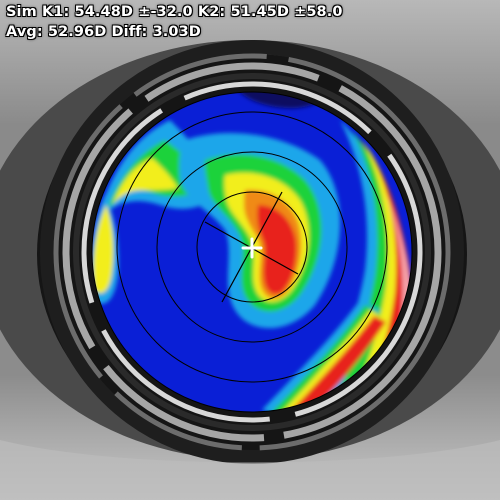 The image size is (500, 500). What do you see at coordinates (252, 248) in the screenshot?
I see `center-cross-icon` at bounding box center [252, 248].